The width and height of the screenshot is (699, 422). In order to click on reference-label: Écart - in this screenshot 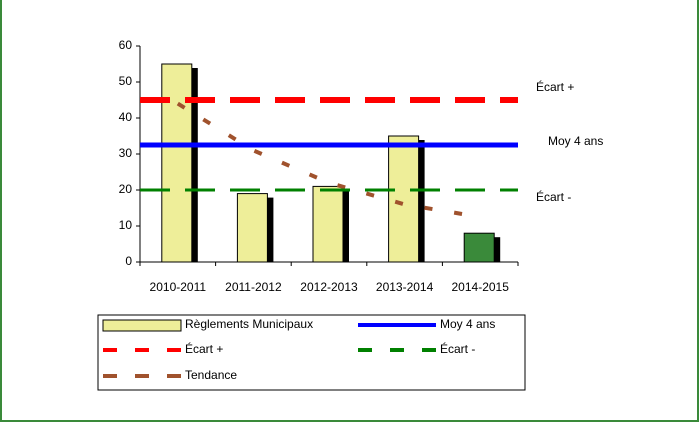, I will do `click(553, 196)`.